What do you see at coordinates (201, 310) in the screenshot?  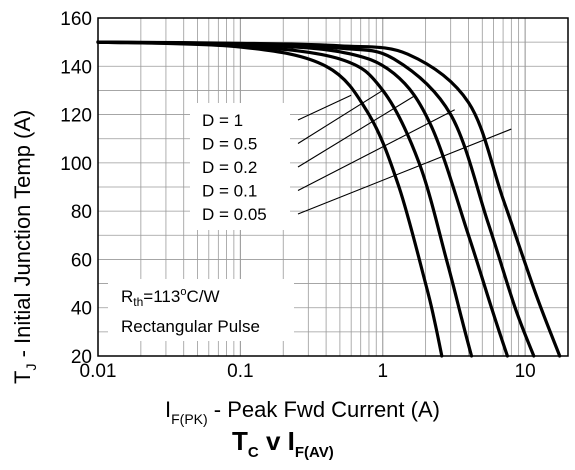 I see `annotation-box` at bounding box center [201, 310].